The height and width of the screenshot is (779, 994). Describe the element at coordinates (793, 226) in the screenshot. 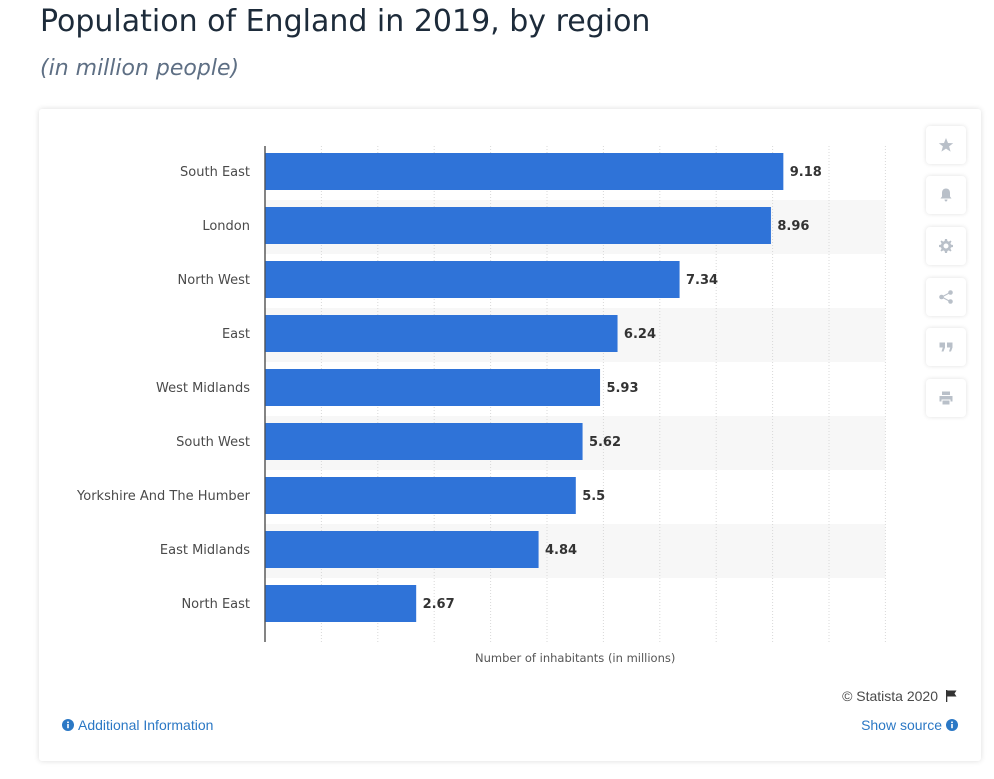

I see `data-label: 8.96` at that location.